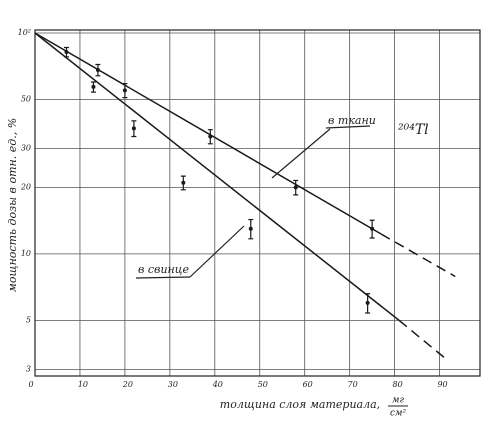 Image resolution: width=502 pixels, height=421 pixels. What do you see at coordinates (30, 384) in the screenshot?
I see `x-tick-label: 0` at bounding box center [30, 384].